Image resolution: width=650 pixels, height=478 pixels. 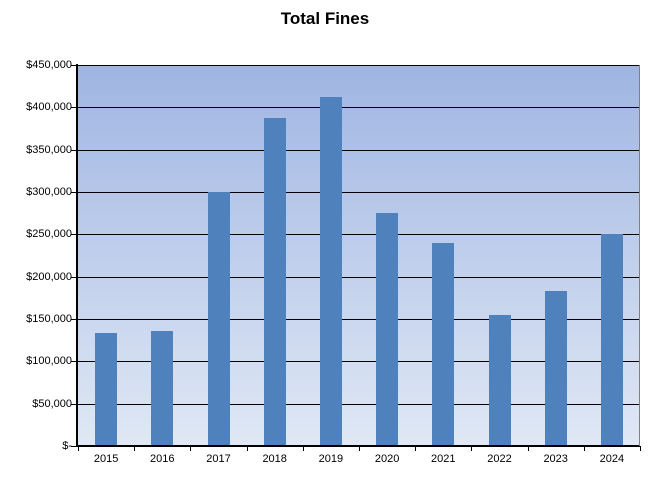 I want to click on bar-2015, so click(x=106, y=389).